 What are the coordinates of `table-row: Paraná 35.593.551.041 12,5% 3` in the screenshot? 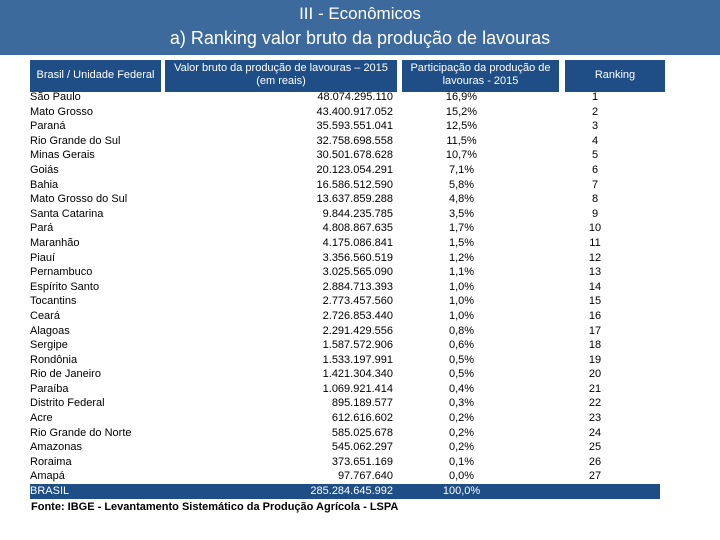 It's located at (345, 126).